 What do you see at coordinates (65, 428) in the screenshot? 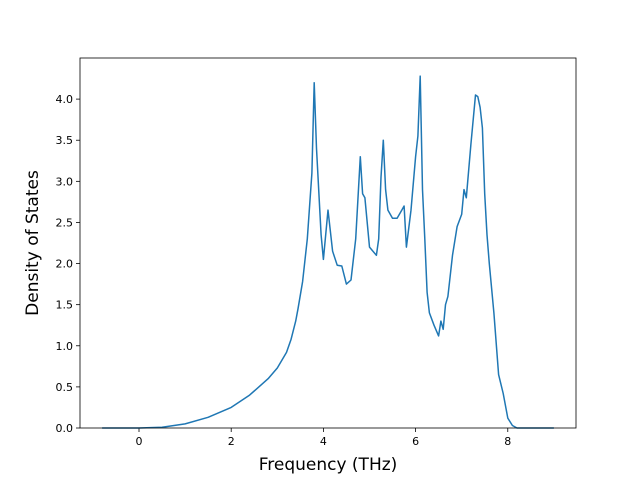
I see `y-tick-label: 0.0` at bounding box center [65, 428].